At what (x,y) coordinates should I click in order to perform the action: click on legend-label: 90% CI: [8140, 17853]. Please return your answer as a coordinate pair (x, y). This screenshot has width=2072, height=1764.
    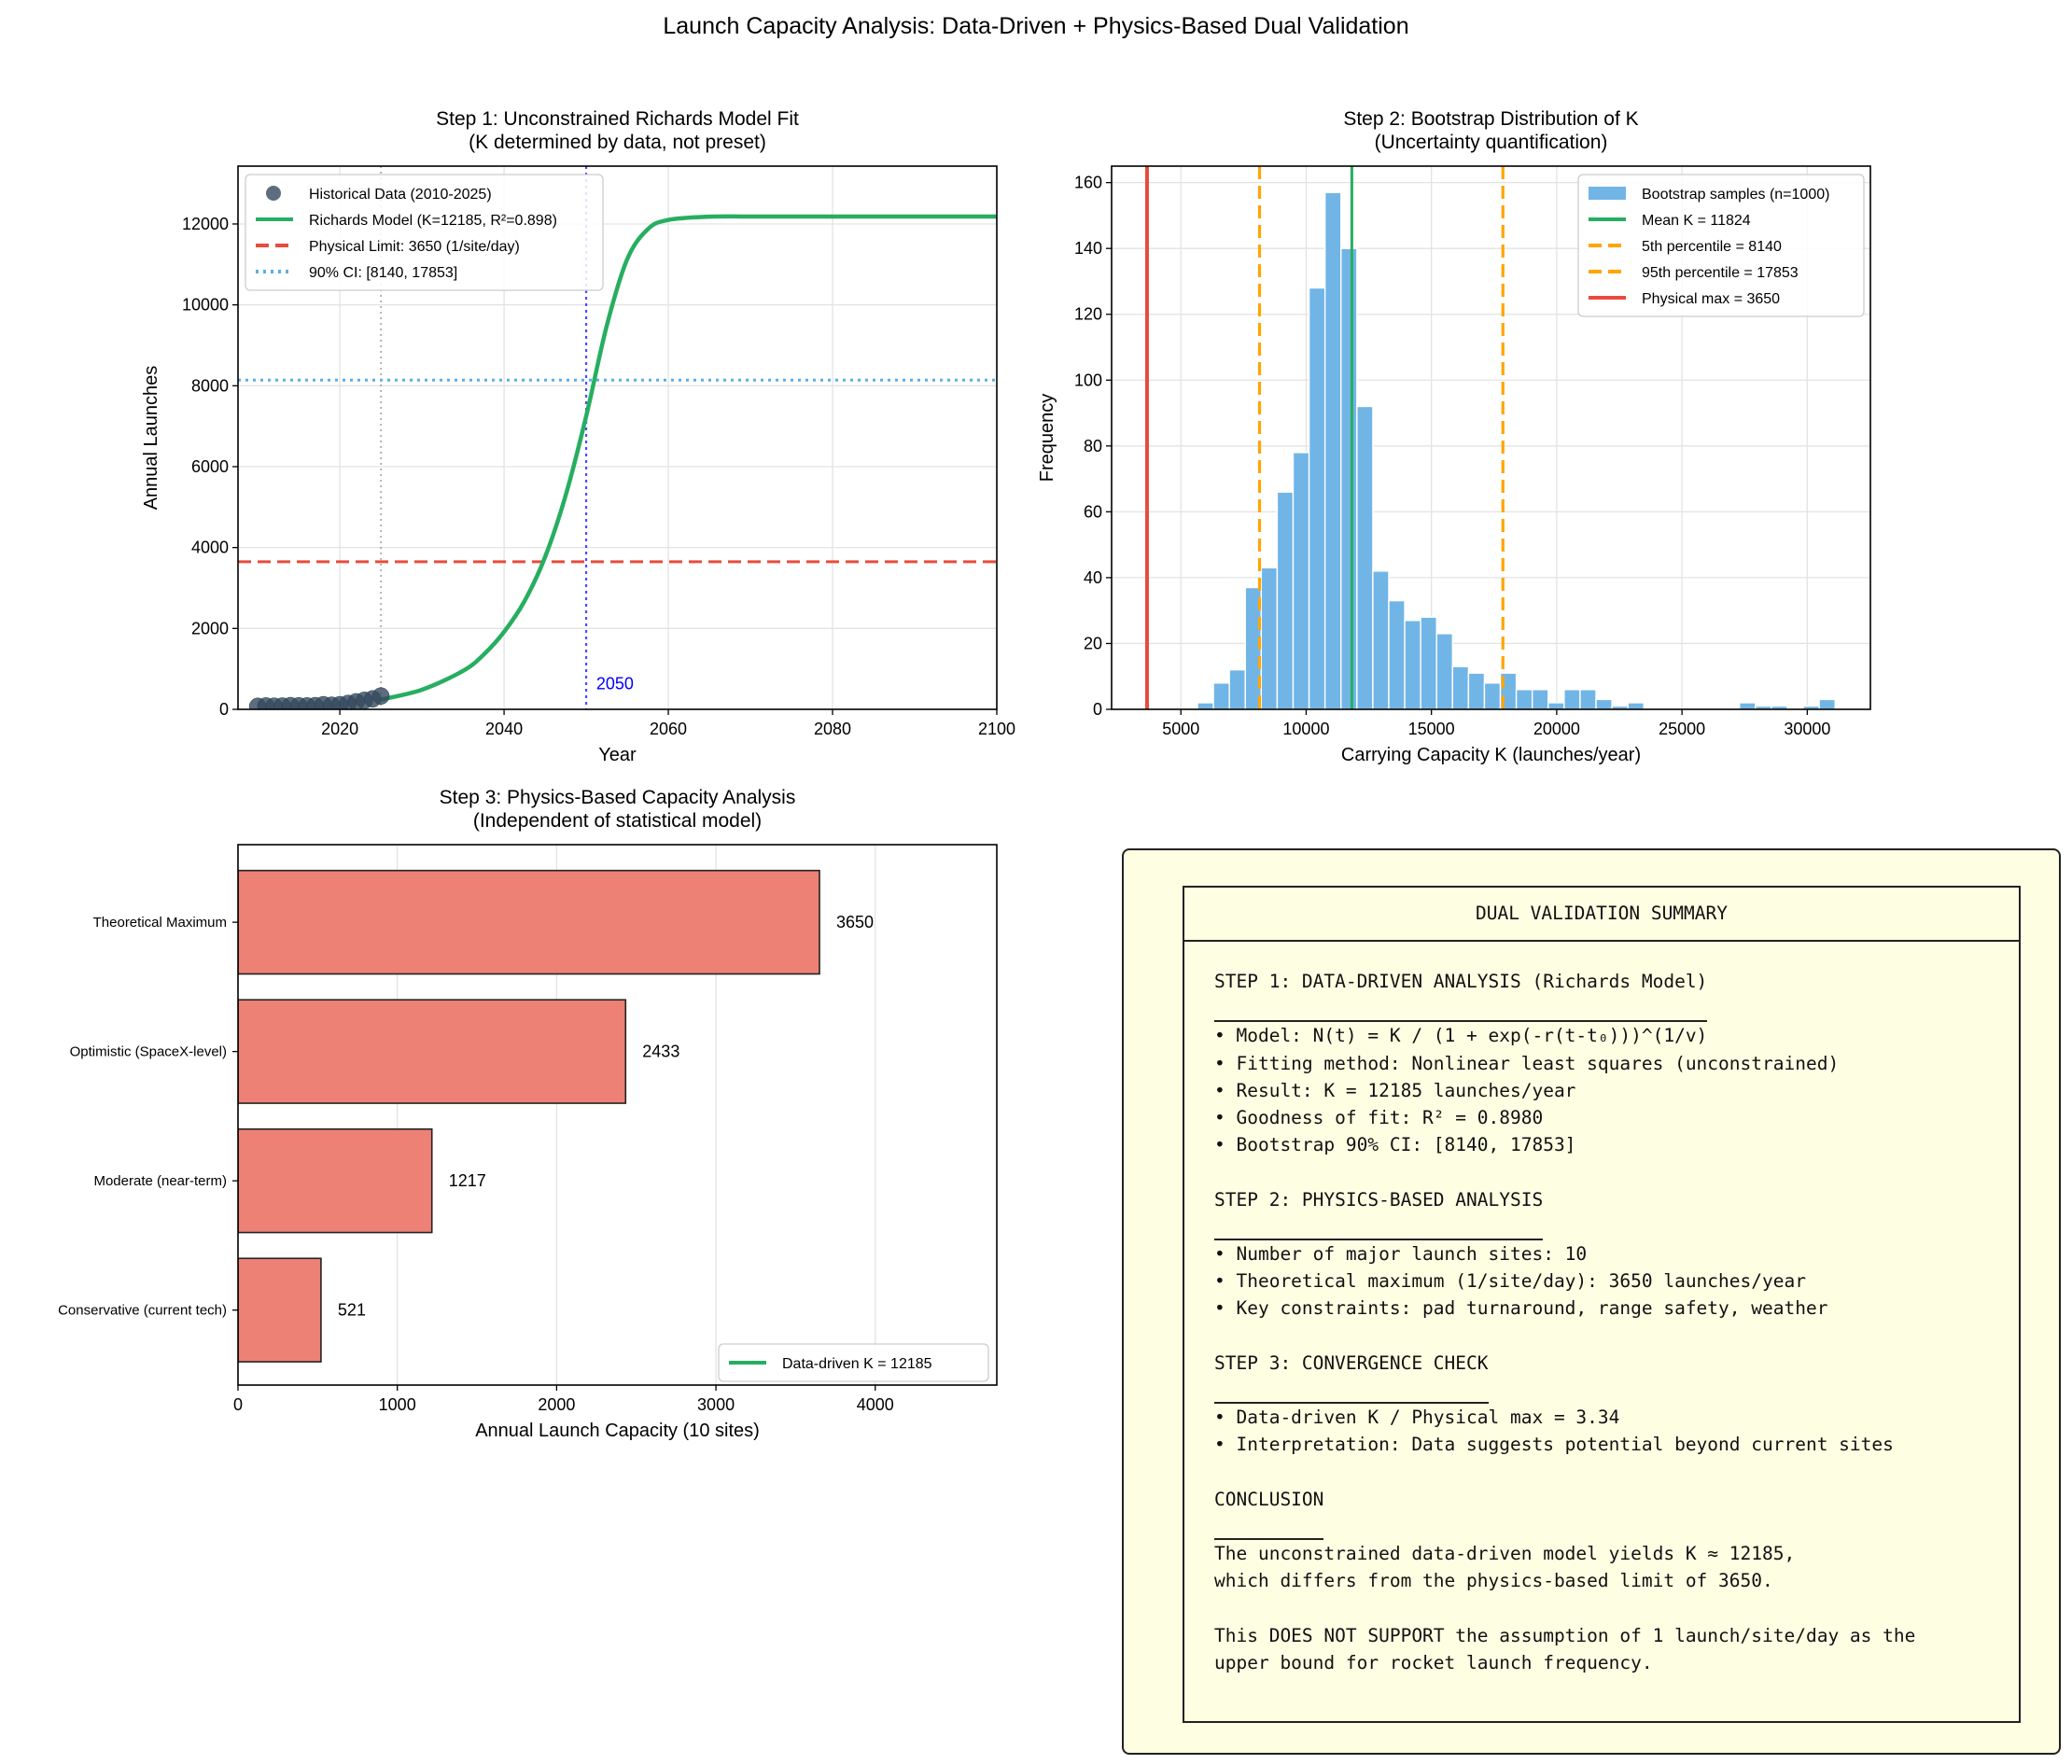
    Looking at the image, I should click on (383, 273).